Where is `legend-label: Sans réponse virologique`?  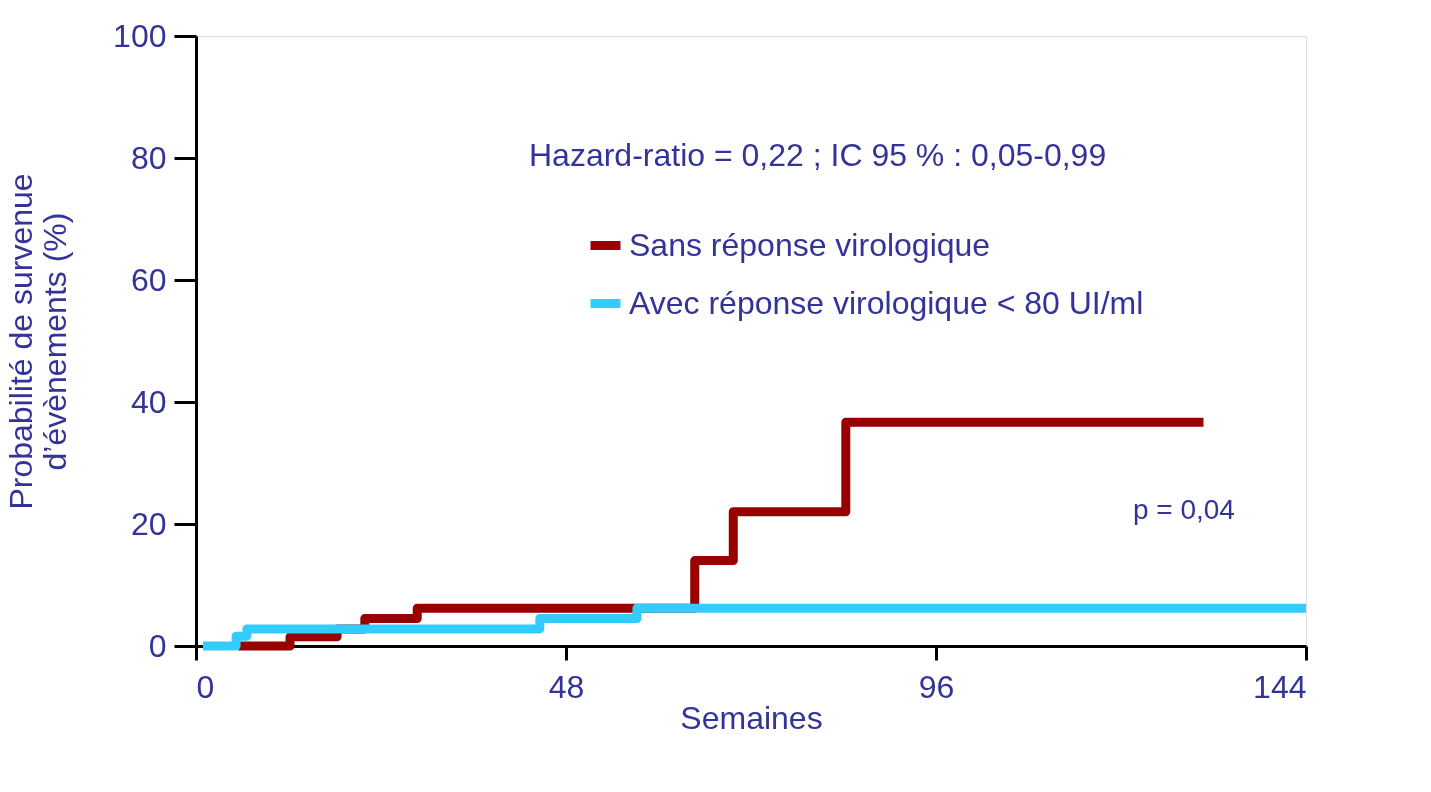
legend-label: Sans réponse virologique is located at coordinates (810, 244).